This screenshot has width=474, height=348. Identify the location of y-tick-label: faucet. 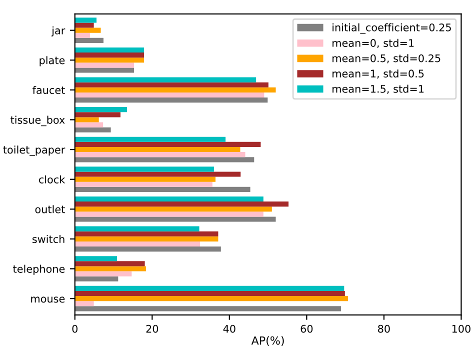
(48, 90).